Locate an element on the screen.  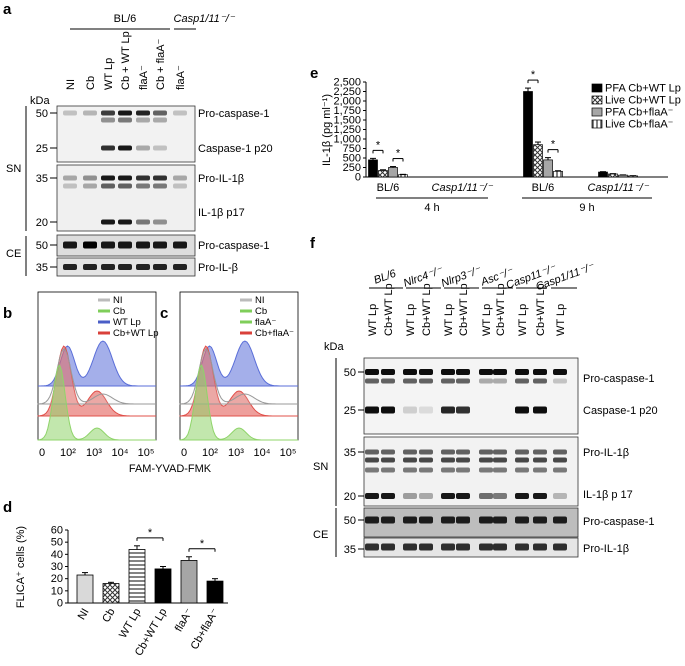
y-tick-label: 10 is located at coordinates (57, 591).